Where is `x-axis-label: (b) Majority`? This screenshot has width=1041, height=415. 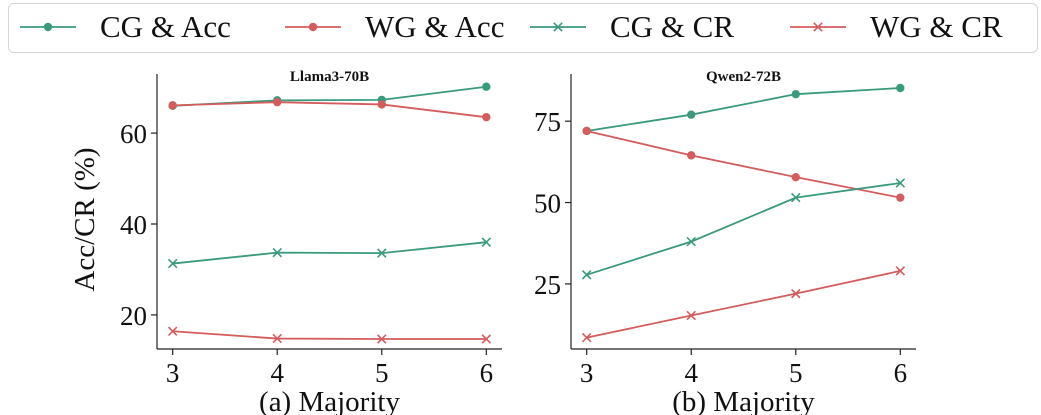
x-axis-label: (b) Majority is located at coordinates (743, 400).